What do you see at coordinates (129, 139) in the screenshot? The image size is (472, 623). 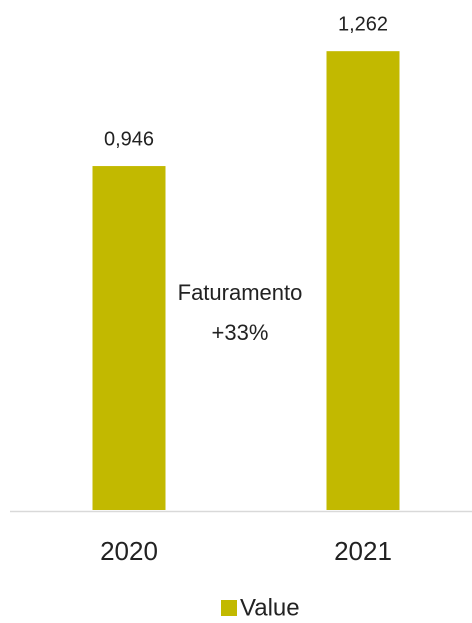 I see `value-label: 0,946` at bounding box center [129, 139].